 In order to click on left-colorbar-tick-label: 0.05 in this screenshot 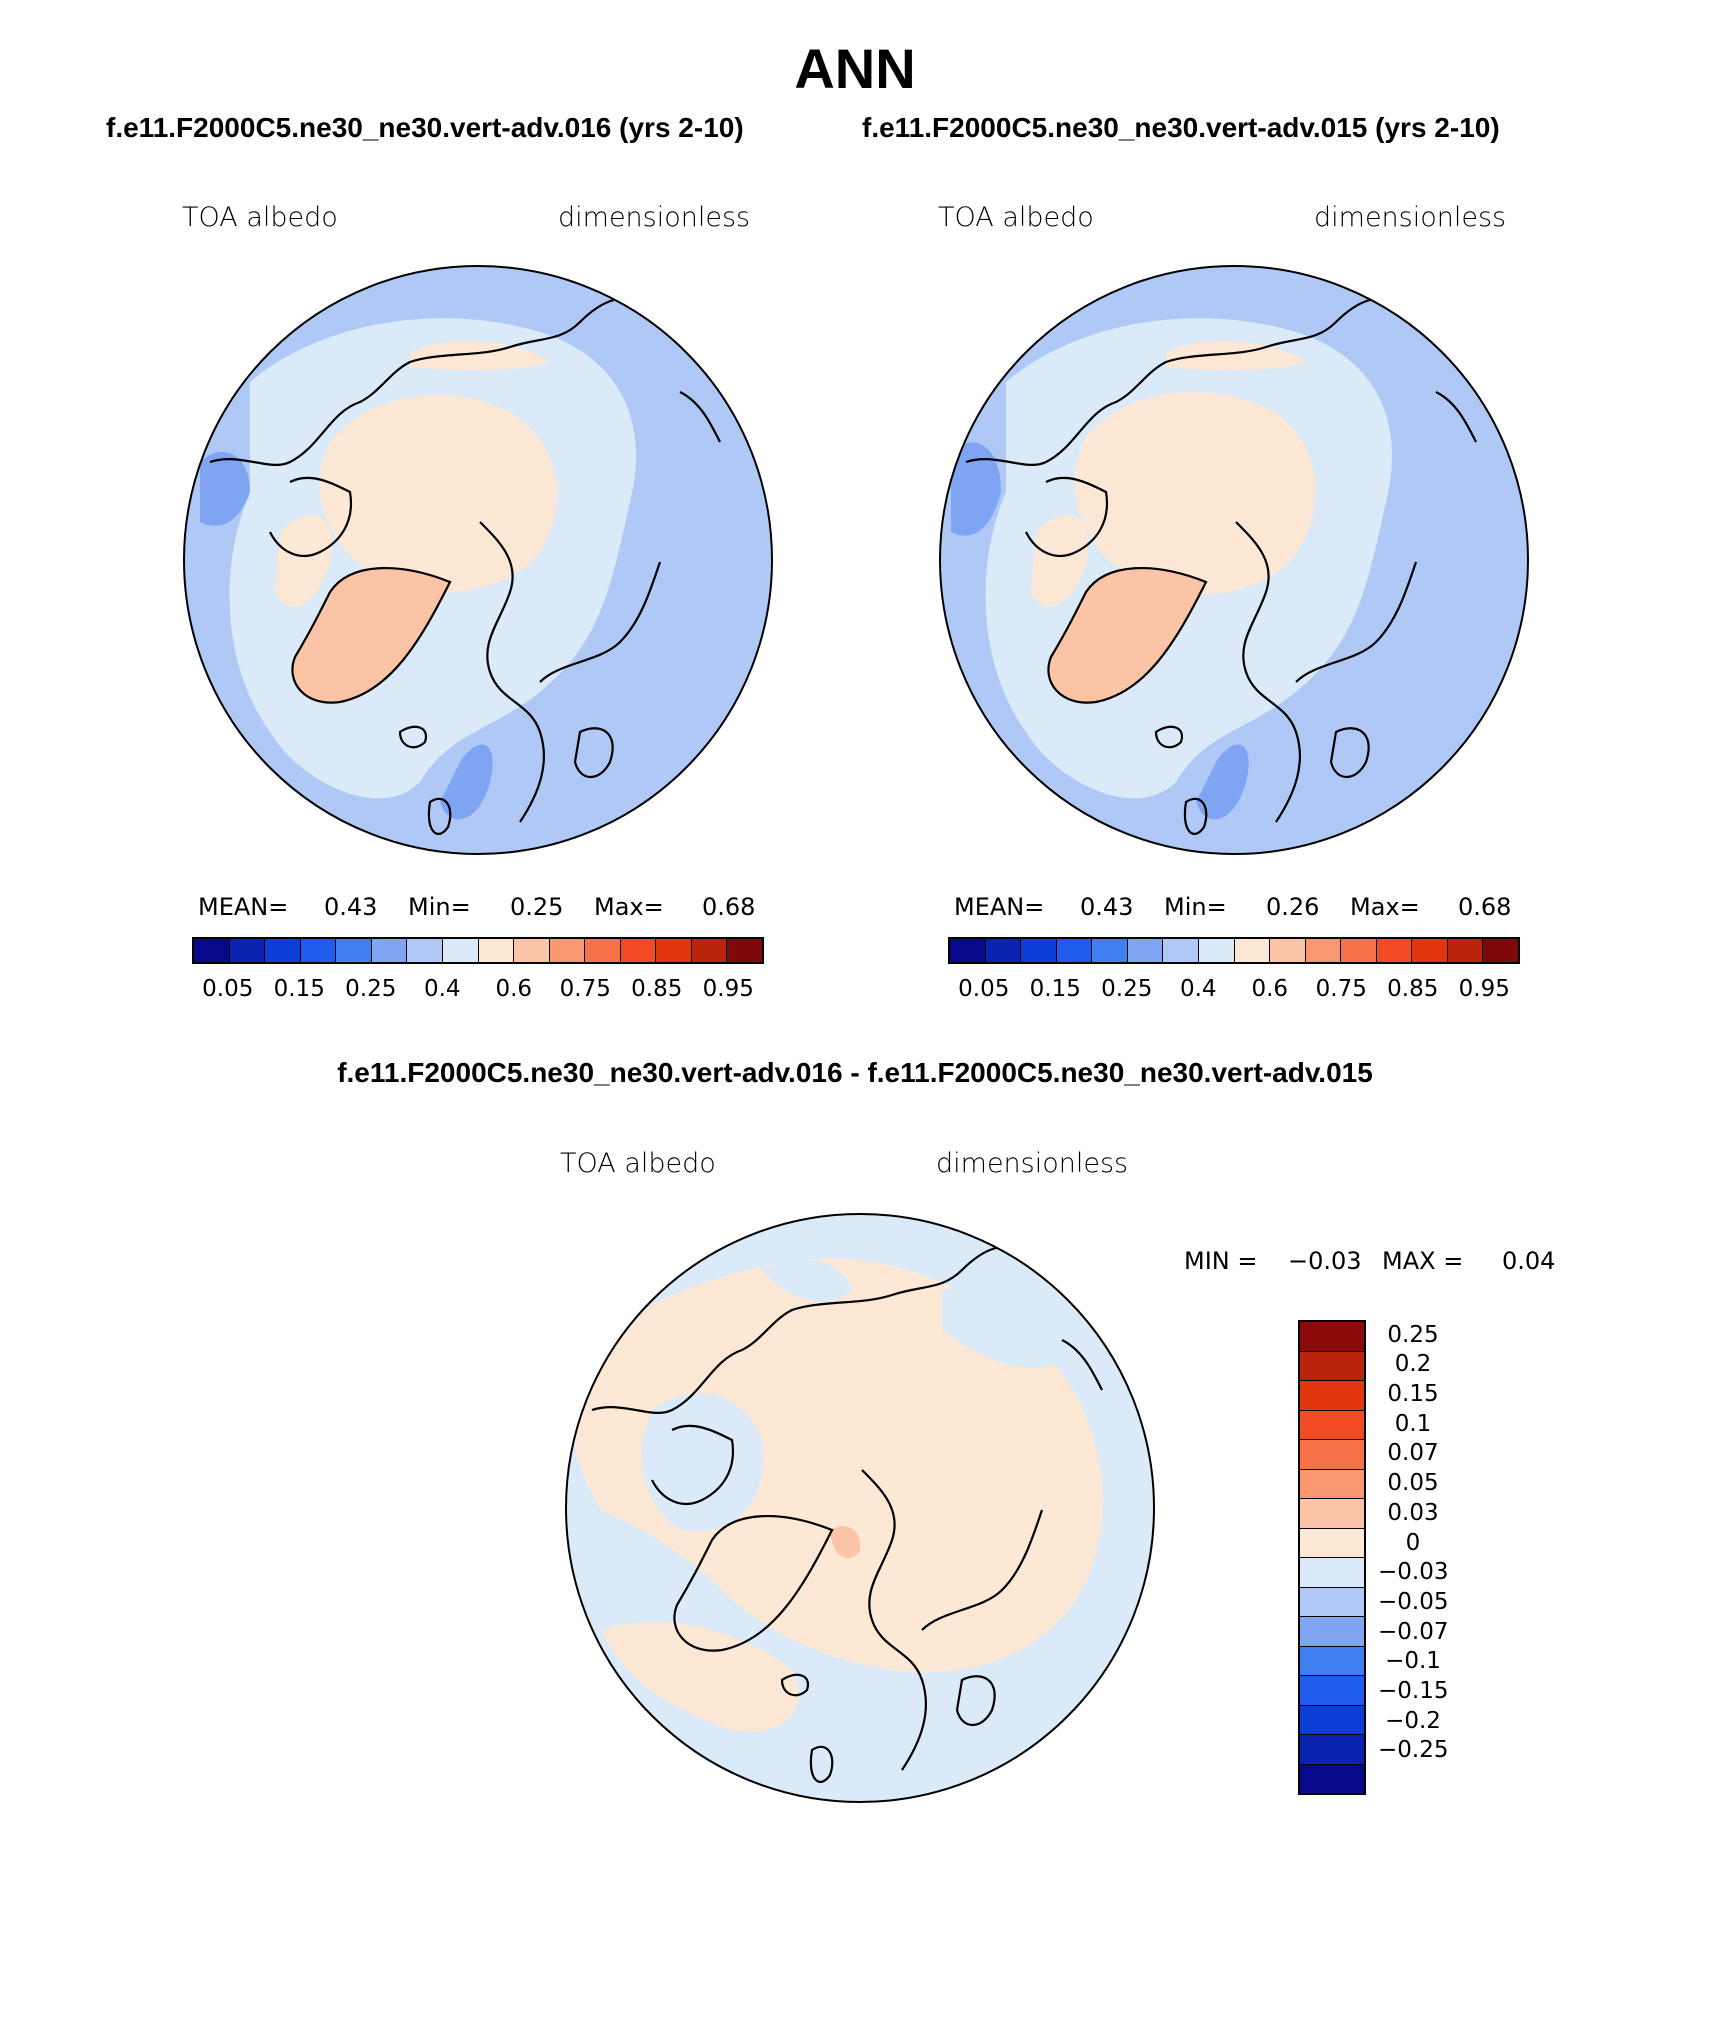, I will do `click(228, 989)`.